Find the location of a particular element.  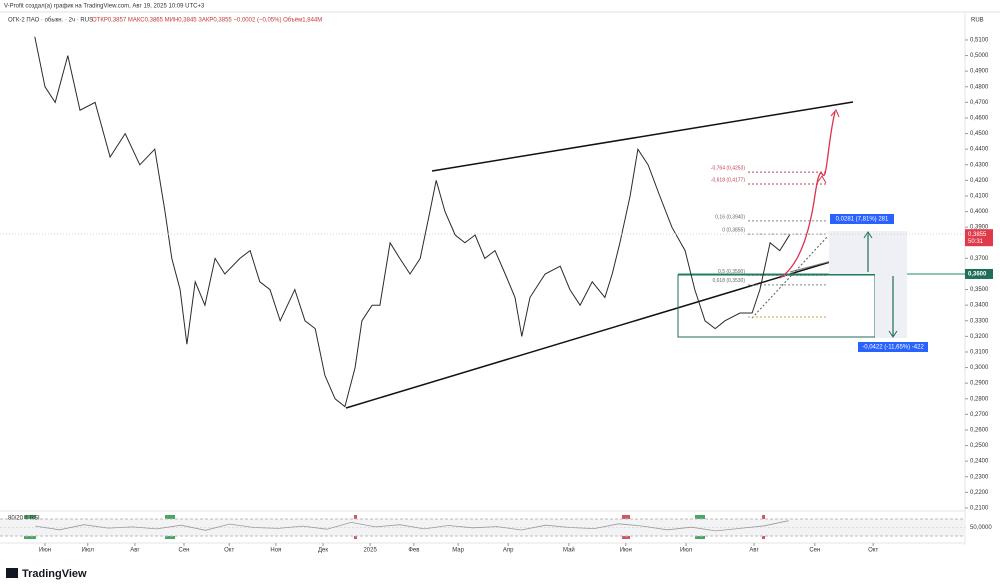

measure-up-label: 0,0281 (7,81%) 281 is located at coordinates (862, 220).